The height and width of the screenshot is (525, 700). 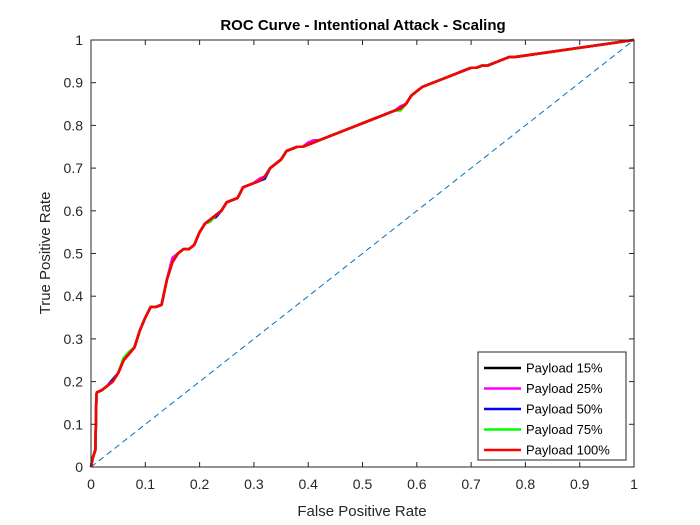 I want to click on legend-label-5: Payload 100%, so click(x=568, y=450).